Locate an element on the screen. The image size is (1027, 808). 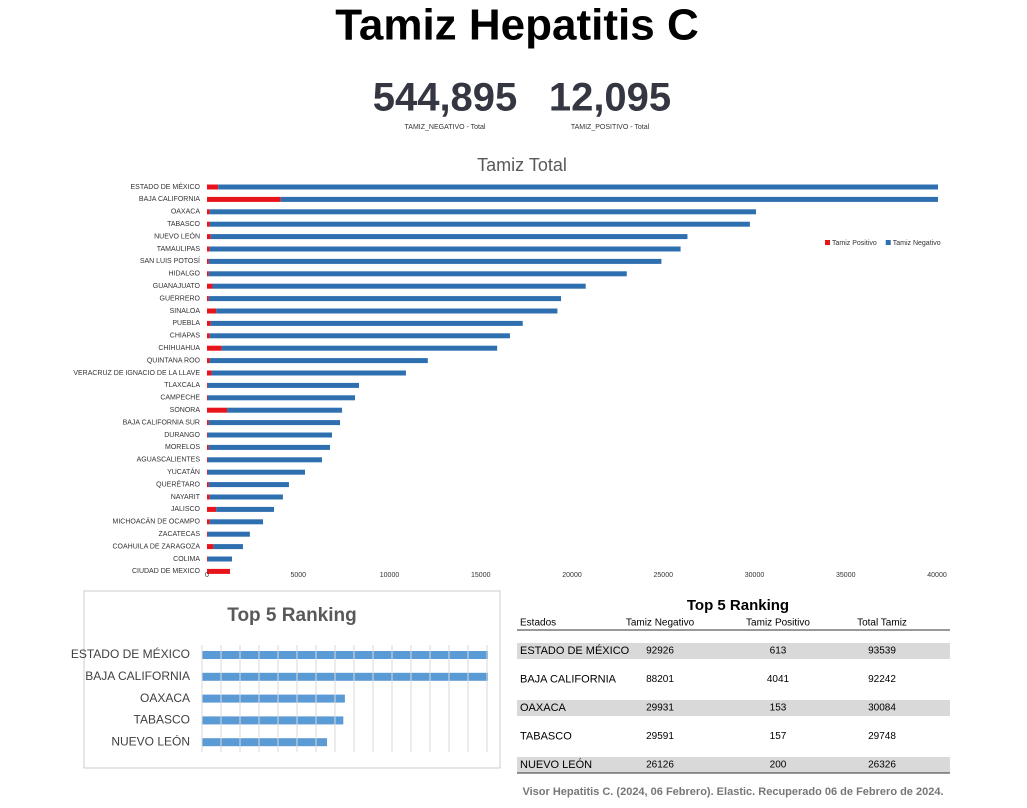
y-tick-label: QUERÉTARO is located at coordinates (178, 483).